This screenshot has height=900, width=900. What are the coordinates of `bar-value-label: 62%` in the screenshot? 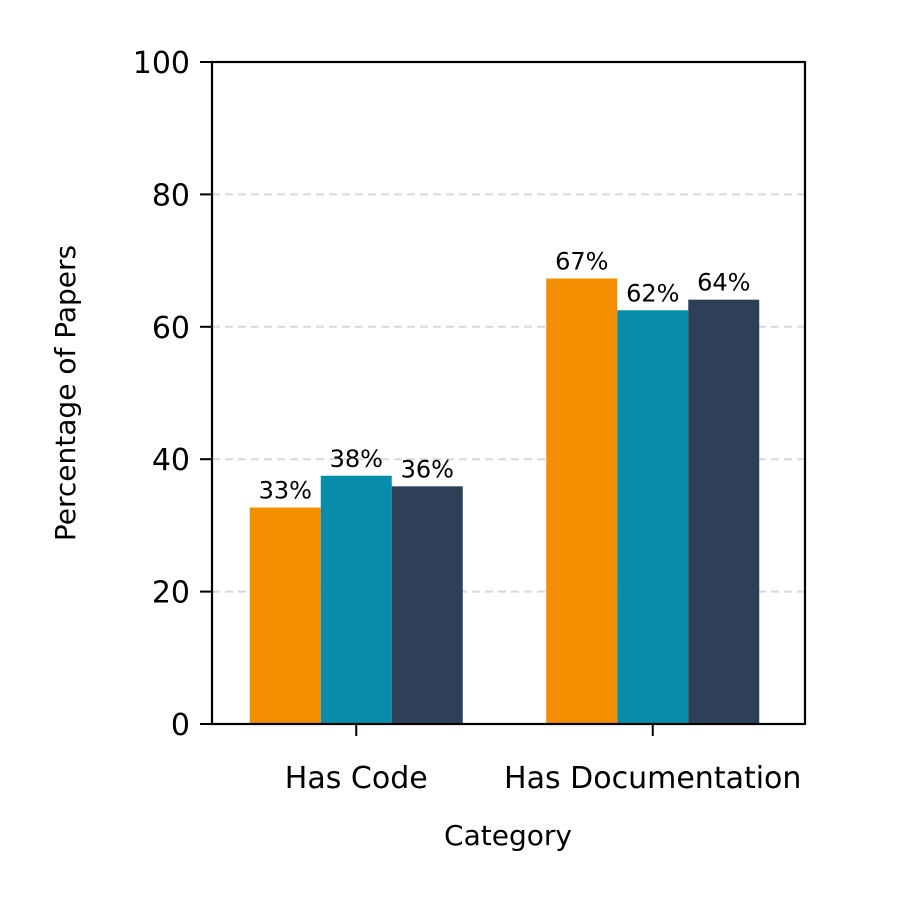 It's located at (652, 293).